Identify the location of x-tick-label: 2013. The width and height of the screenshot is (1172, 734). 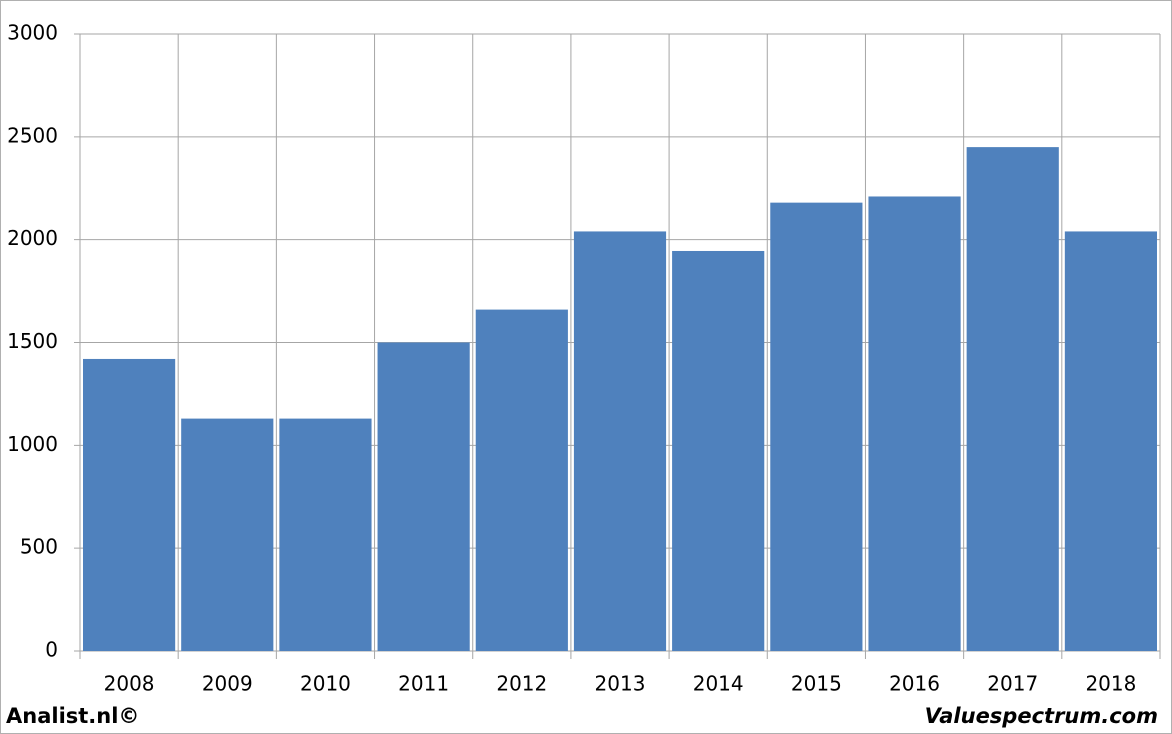
(620, 684).